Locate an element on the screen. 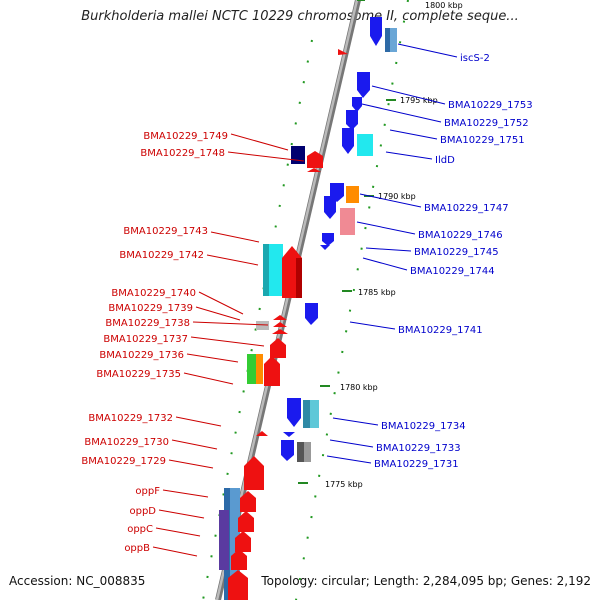 This screenshot has height=600, width=600. gene-label: oppD is located at coordinates (142, 511).